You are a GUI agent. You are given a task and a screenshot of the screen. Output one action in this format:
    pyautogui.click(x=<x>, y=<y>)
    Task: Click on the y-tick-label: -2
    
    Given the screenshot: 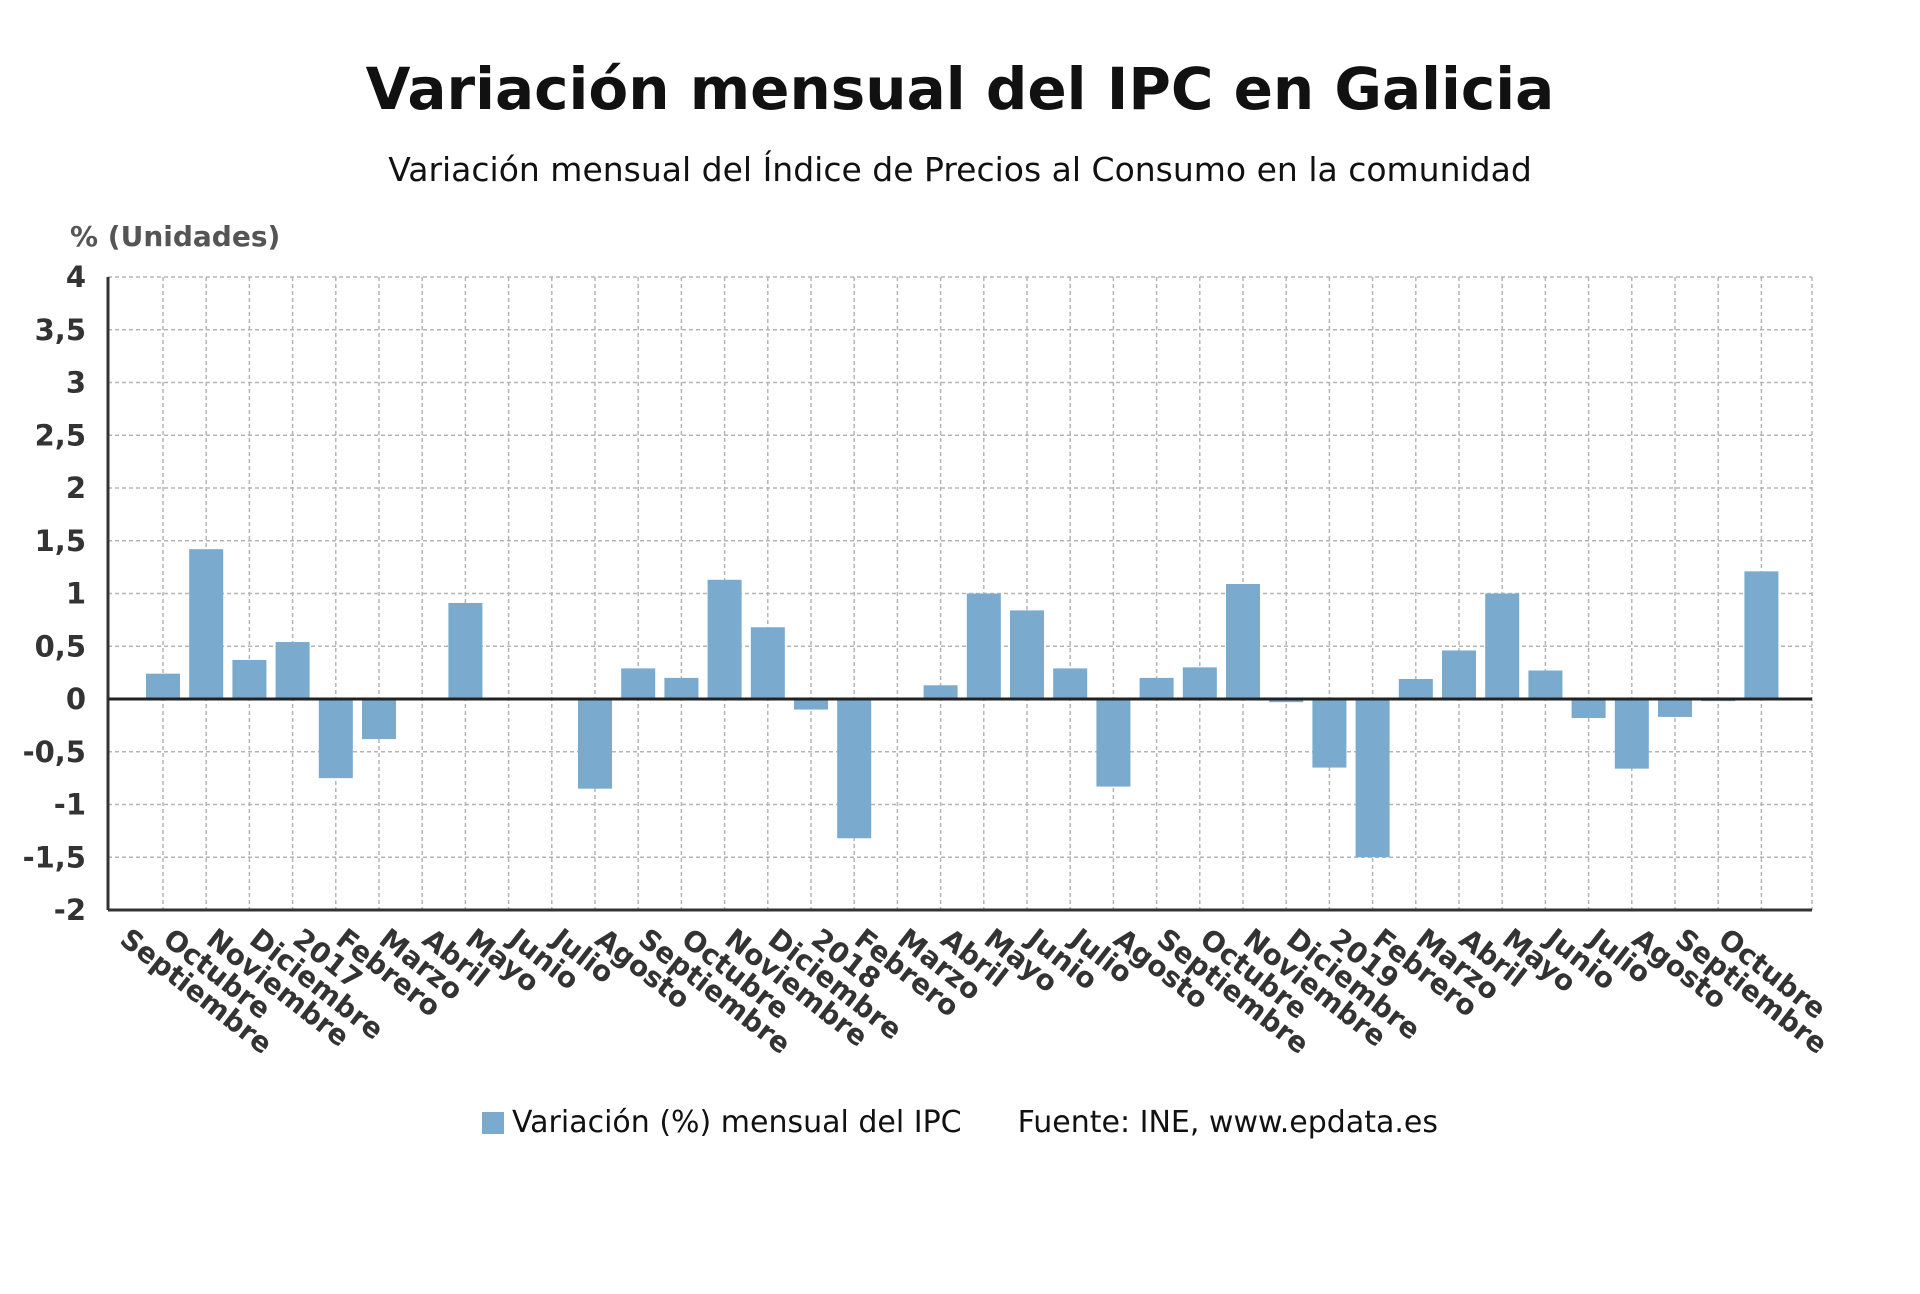 What is the action you would take?
    pyautogui.click(x=70, y=910)
    